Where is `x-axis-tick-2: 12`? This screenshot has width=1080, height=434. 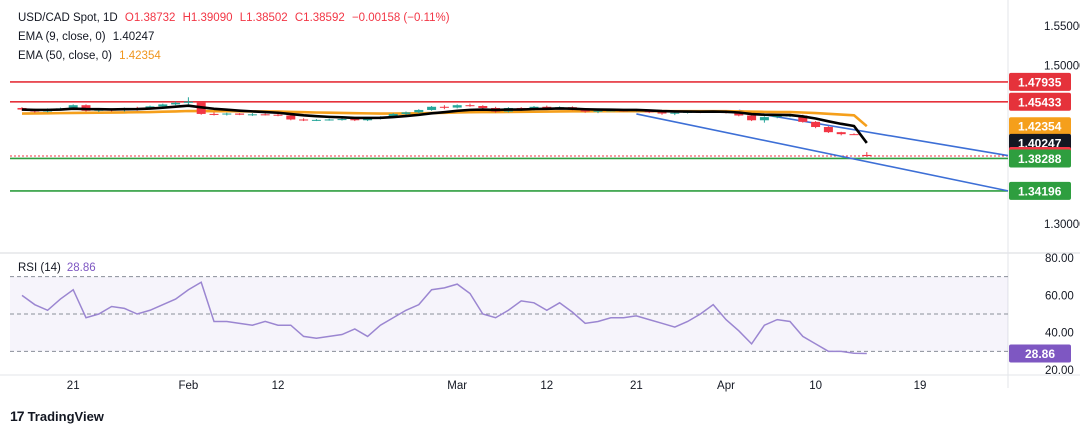
x-axis-tick-2: 12 is located at coordinates (278, 386).